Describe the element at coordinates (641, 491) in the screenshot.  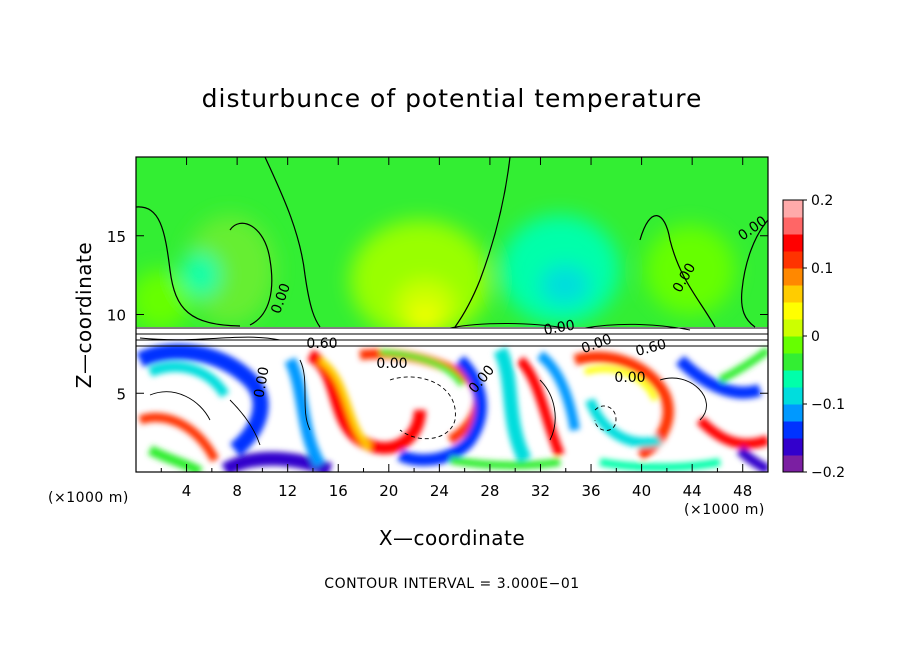
I see `x-tick-label: 40` at that location.